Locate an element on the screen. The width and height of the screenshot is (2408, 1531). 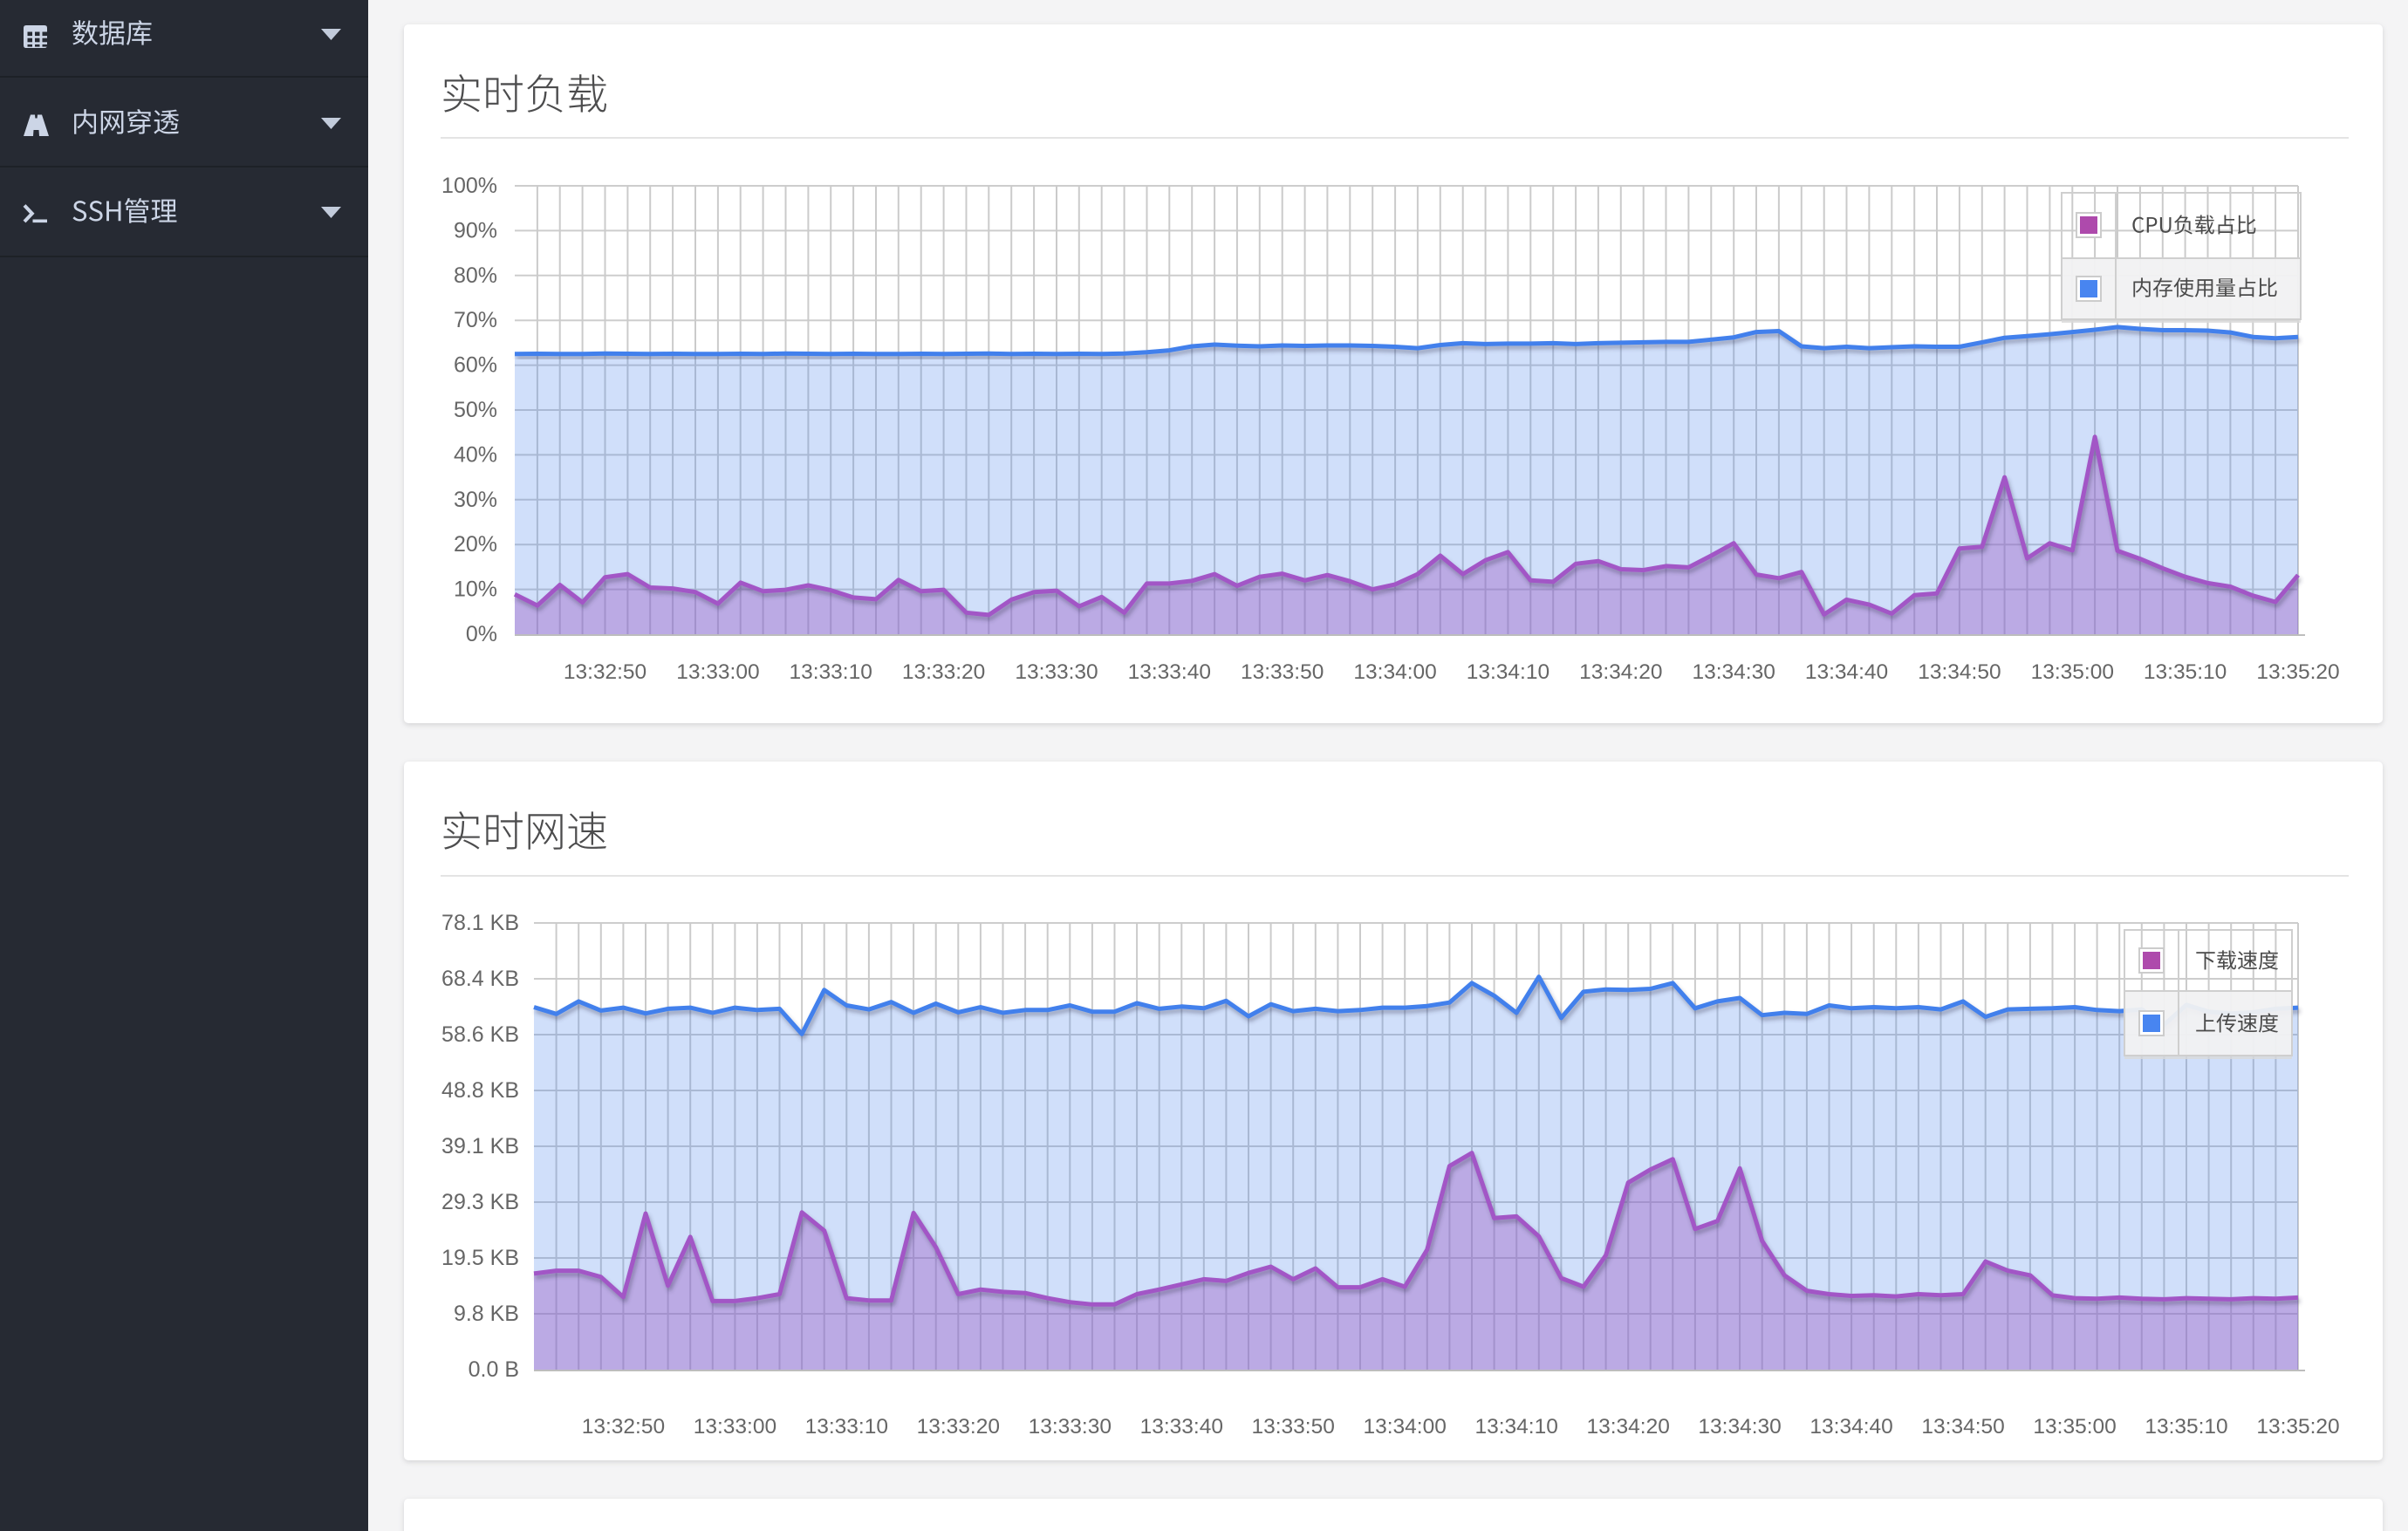
svg-text: 58.6 KB is located at coordinates (480, 1034).